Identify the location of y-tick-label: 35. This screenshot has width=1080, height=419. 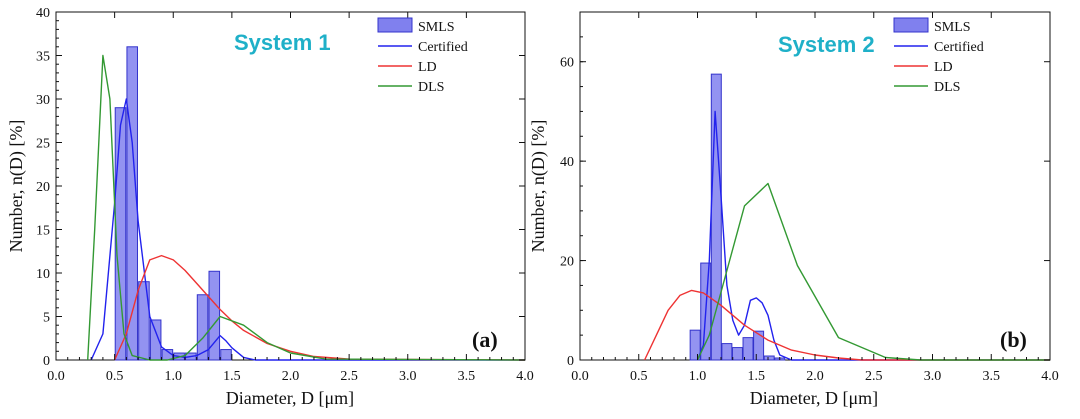
(43, 57).